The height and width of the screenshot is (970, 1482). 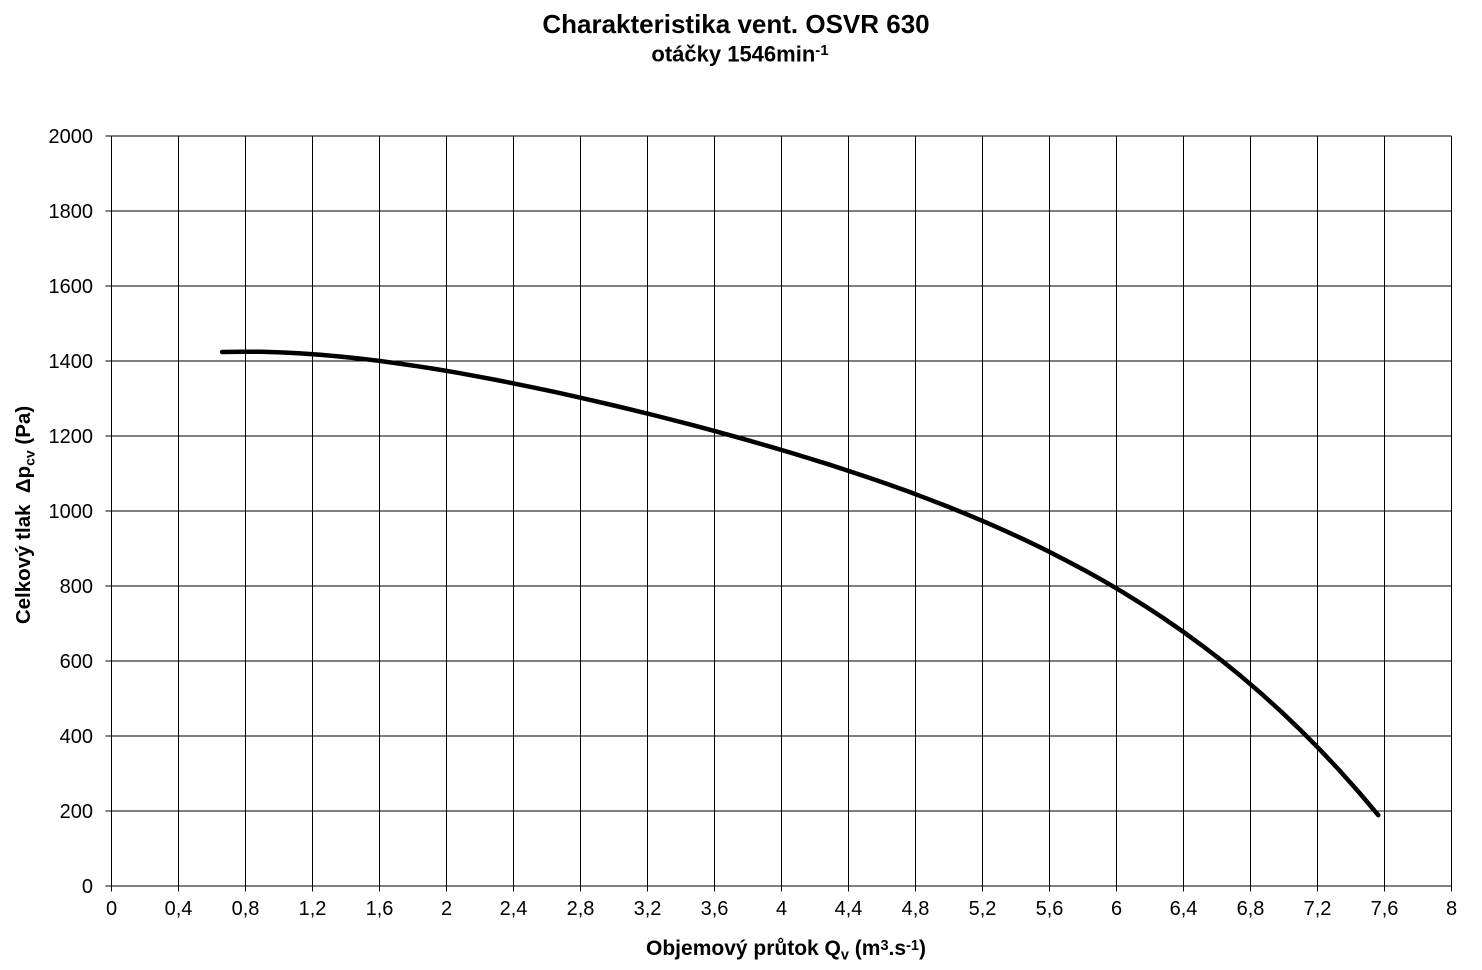 What do you see at coordinates (715, 909) in the screenshot?
I see `svg-text: 3,6` at bounding box center [715, 909].